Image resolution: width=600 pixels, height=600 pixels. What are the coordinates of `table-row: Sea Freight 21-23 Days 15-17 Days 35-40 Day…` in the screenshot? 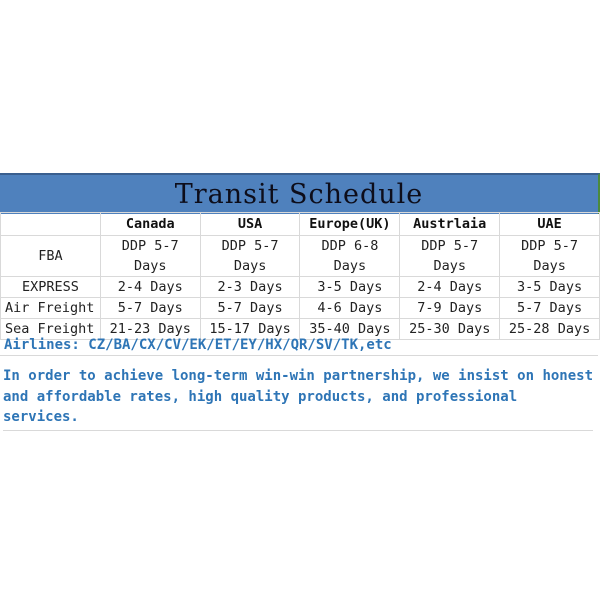 It's located at (300, 329).